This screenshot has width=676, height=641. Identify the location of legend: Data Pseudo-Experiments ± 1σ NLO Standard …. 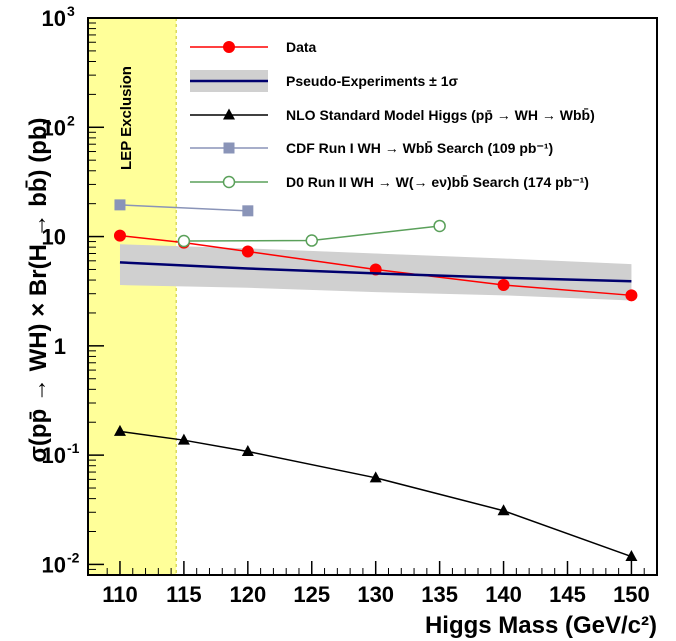
(392, 114).